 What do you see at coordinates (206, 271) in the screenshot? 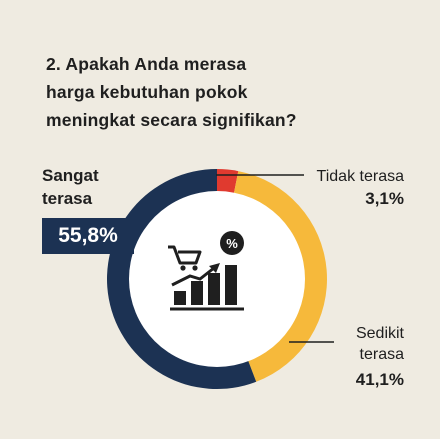
I see `shopping-cart-rising-price-bar-chart-icon: %` at bounding box center [206, 271].